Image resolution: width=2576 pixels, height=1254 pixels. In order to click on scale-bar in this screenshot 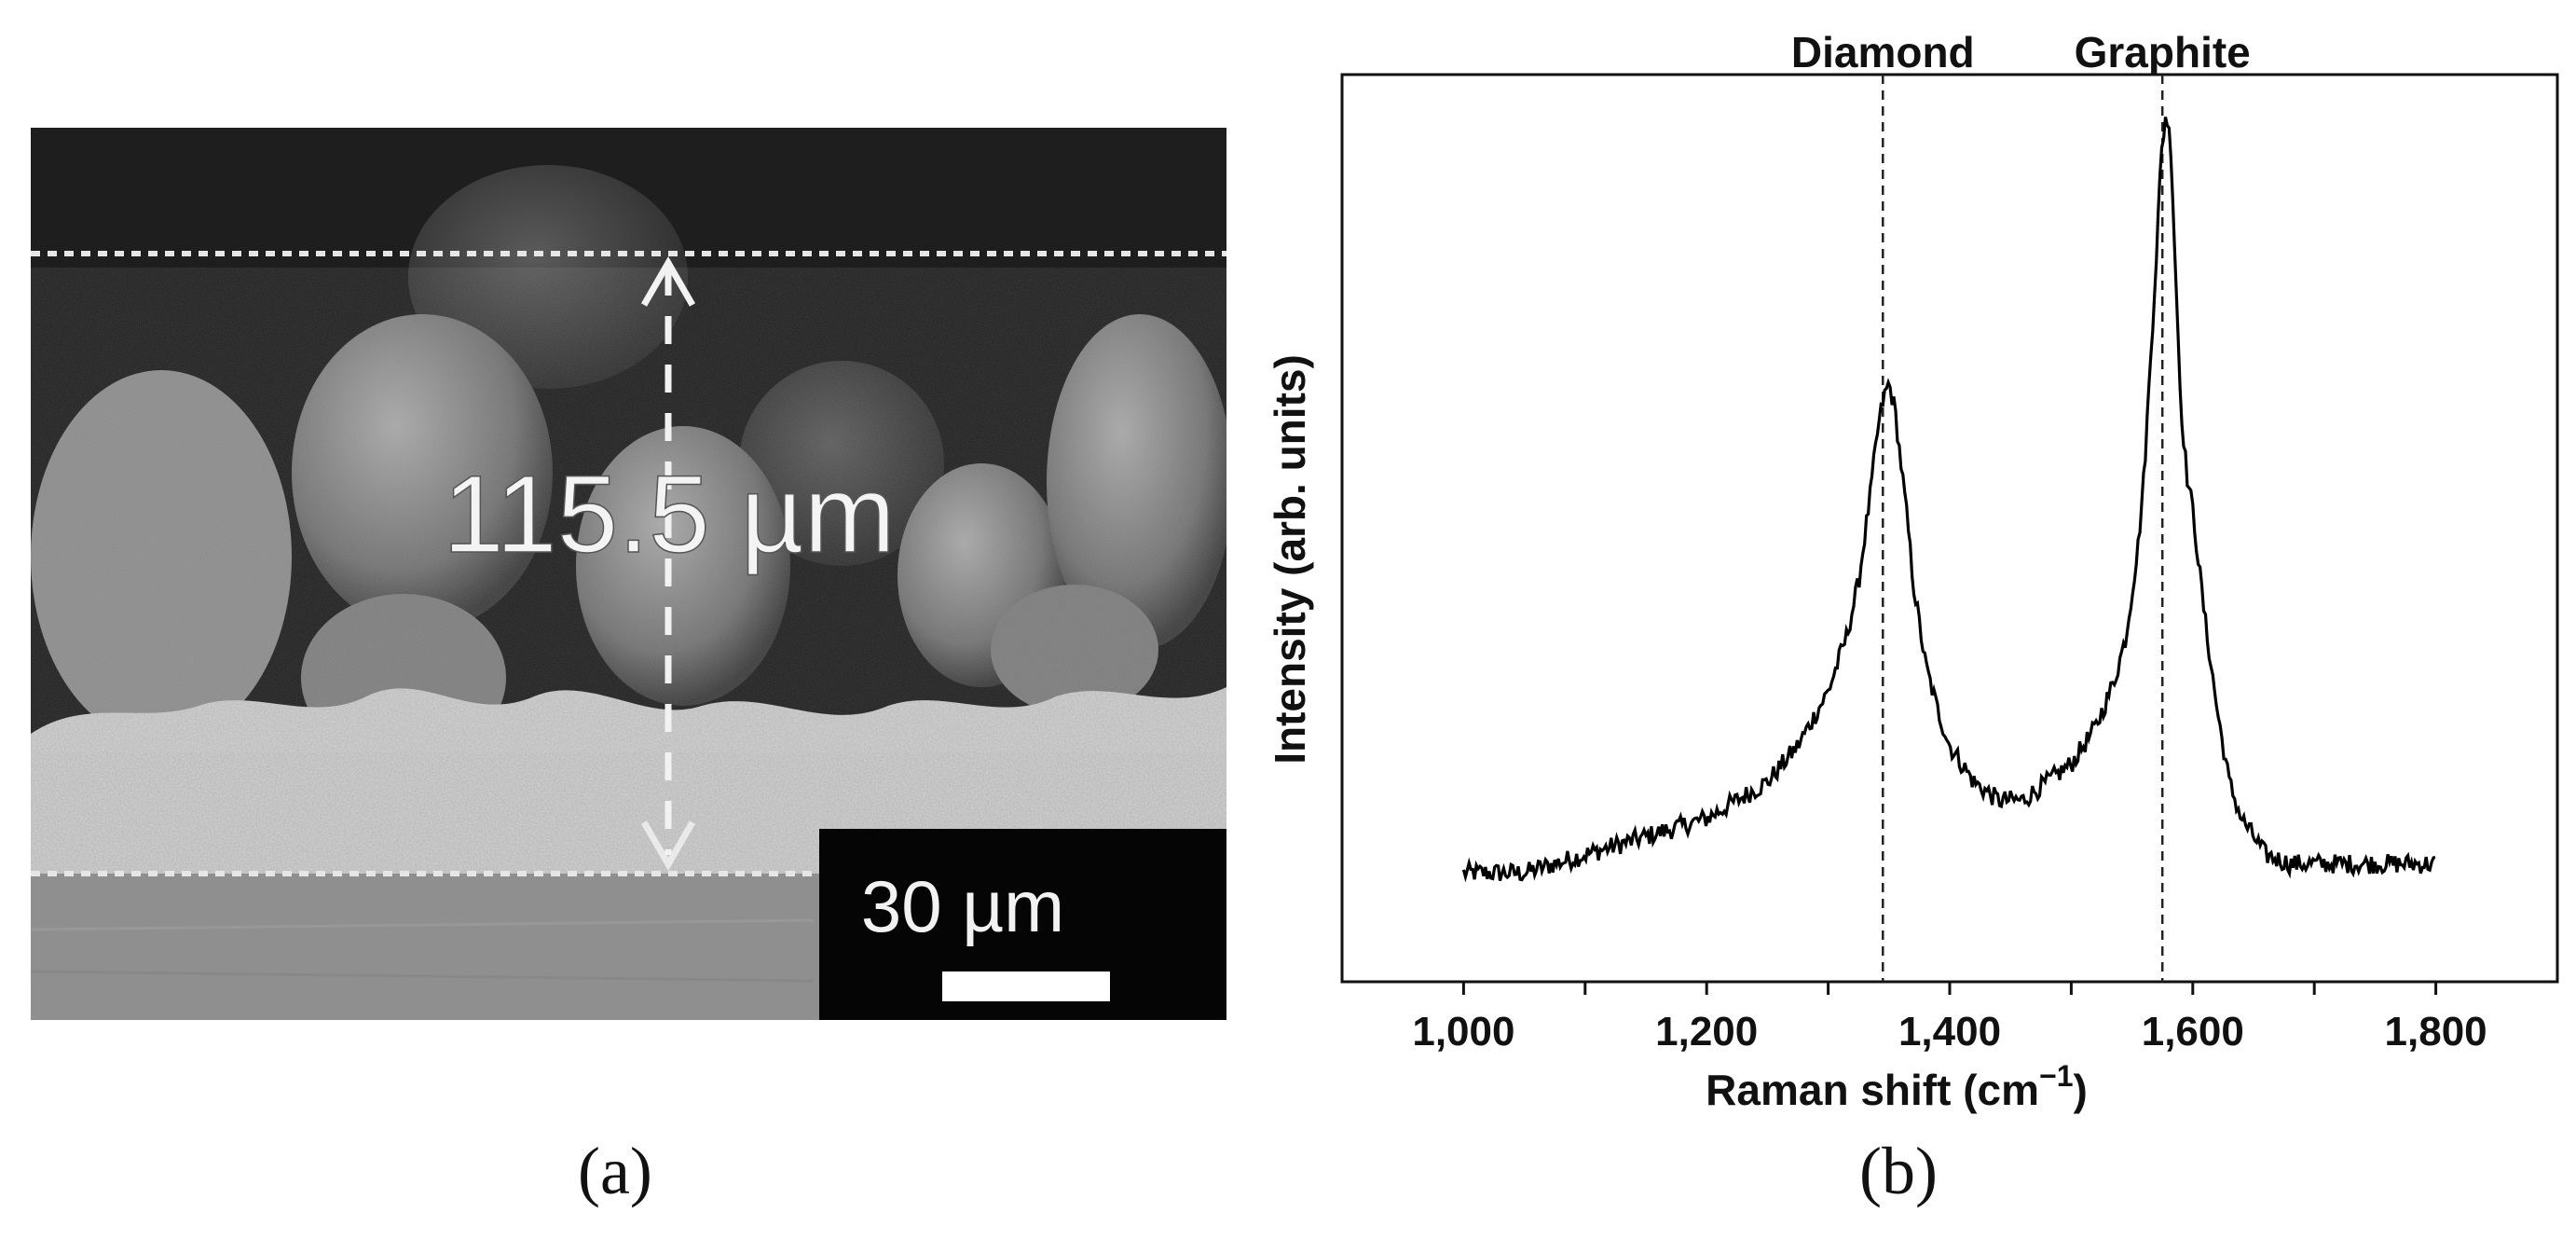, I will do `click(1026, 987)`.